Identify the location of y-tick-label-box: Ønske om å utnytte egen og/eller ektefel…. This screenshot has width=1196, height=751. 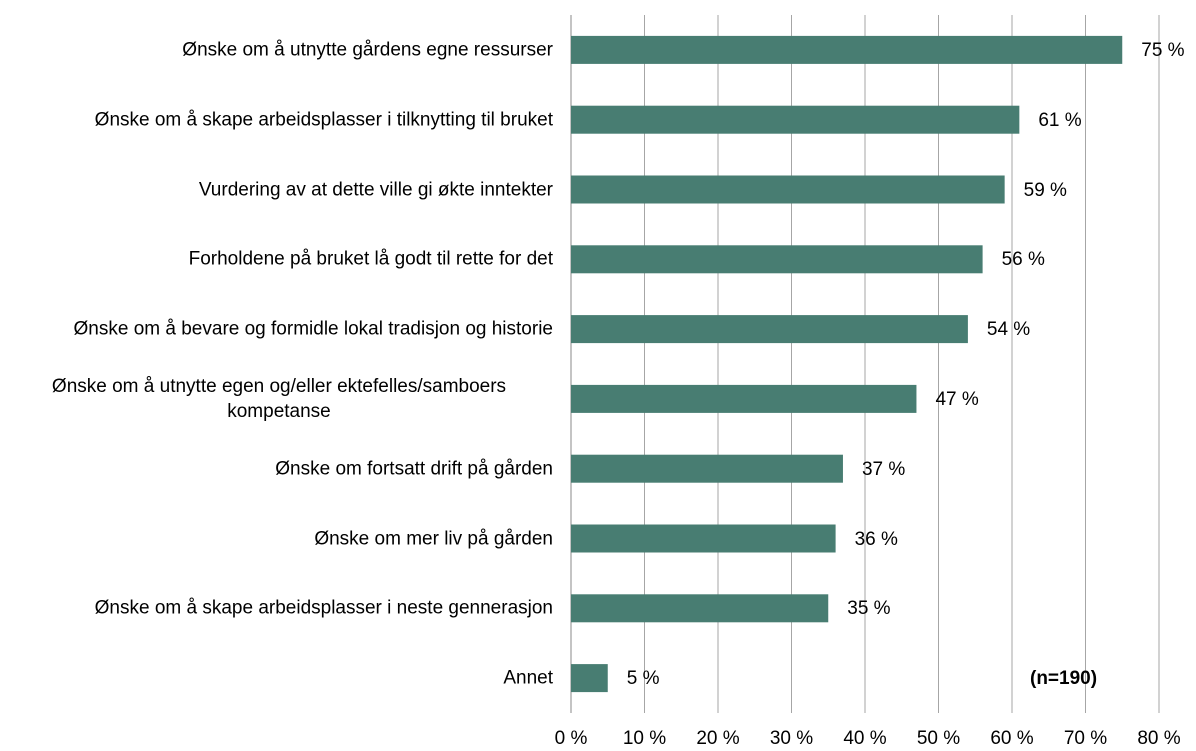
(276, 399).